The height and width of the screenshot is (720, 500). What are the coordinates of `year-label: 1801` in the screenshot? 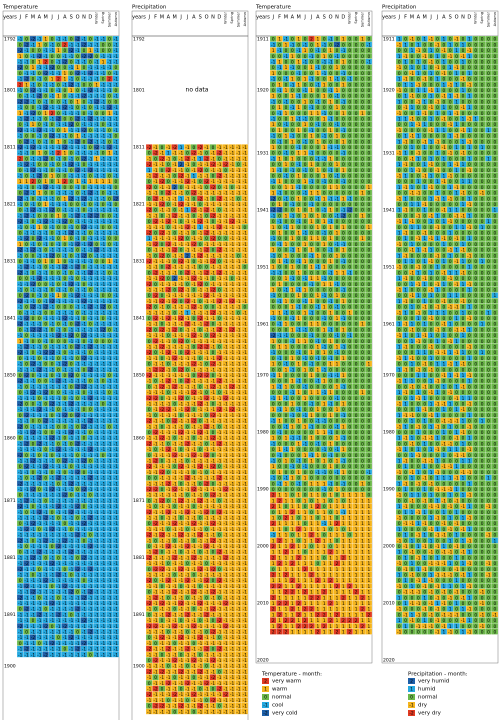 It's located at (139, 91).